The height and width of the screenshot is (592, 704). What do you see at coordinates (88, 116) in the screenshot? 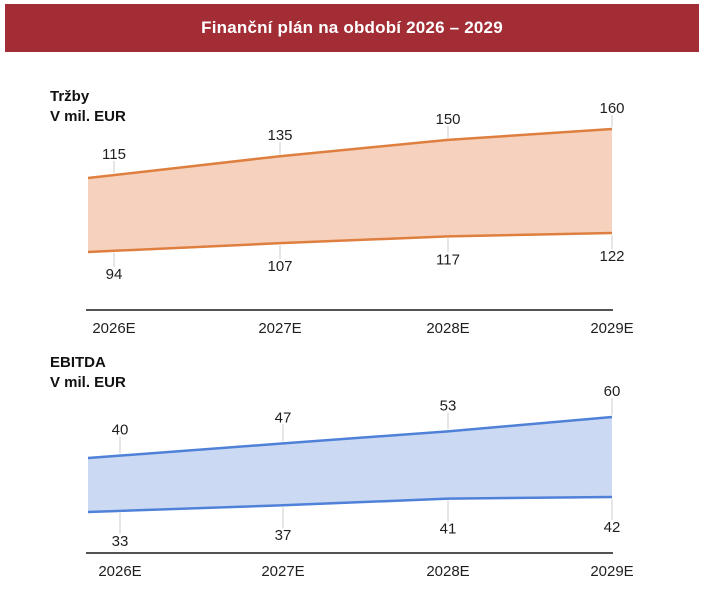
I see `chart1-subtitle: V mil. EUR` at bounding box center [88, 116].